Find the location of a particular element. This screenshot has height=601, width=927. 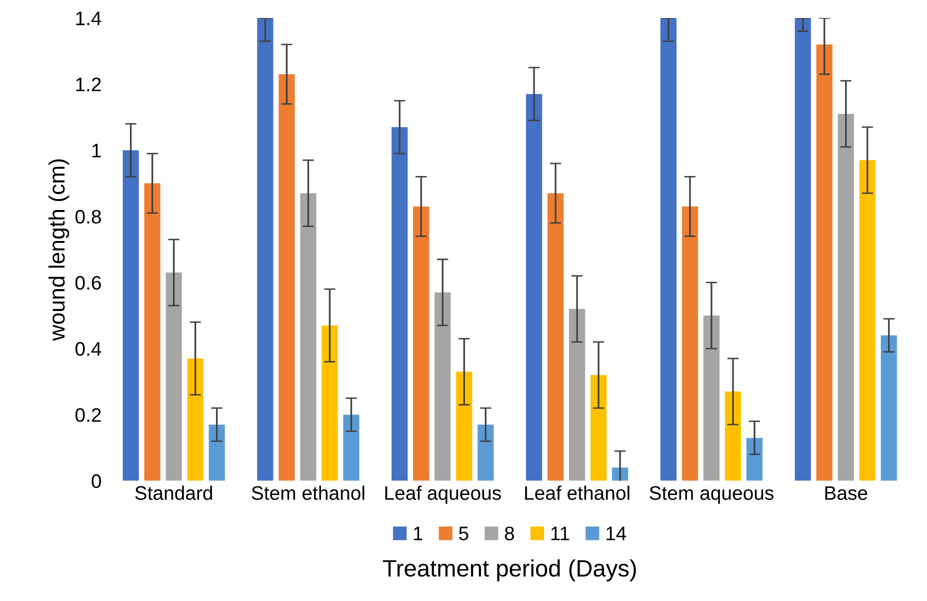

legend-label: 8 is located at coordinates (509, 533).